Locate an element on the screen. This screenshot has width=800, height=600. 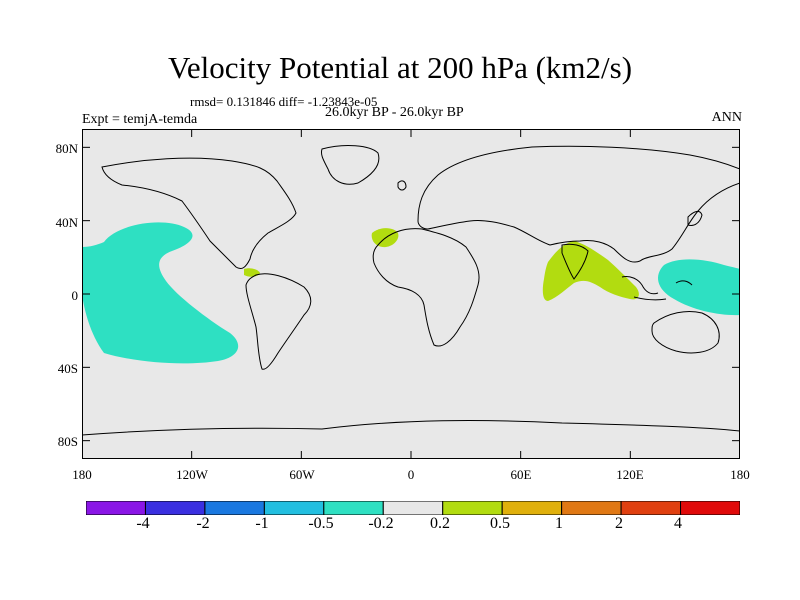
greenland-outline is located at coordinates (350, 165).